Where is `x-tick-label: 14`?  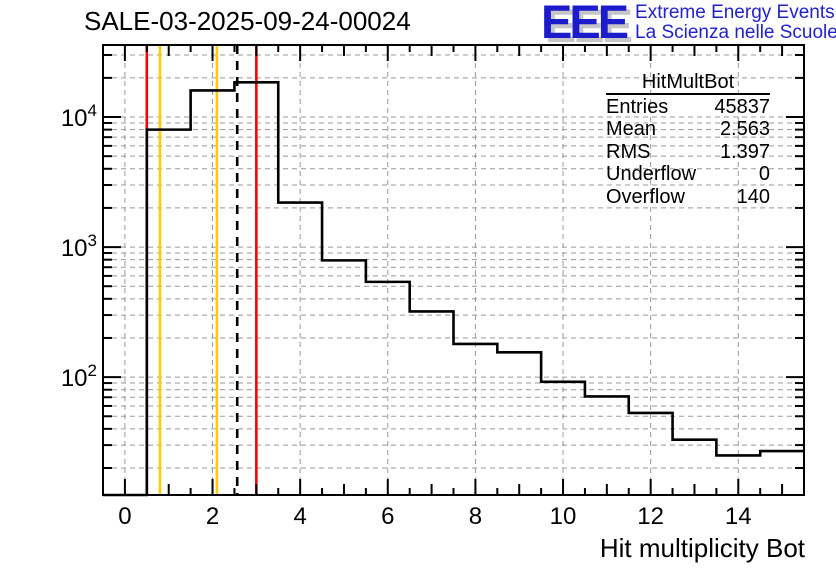 x-tick-label: 14 is located at coordinates (738, 516).